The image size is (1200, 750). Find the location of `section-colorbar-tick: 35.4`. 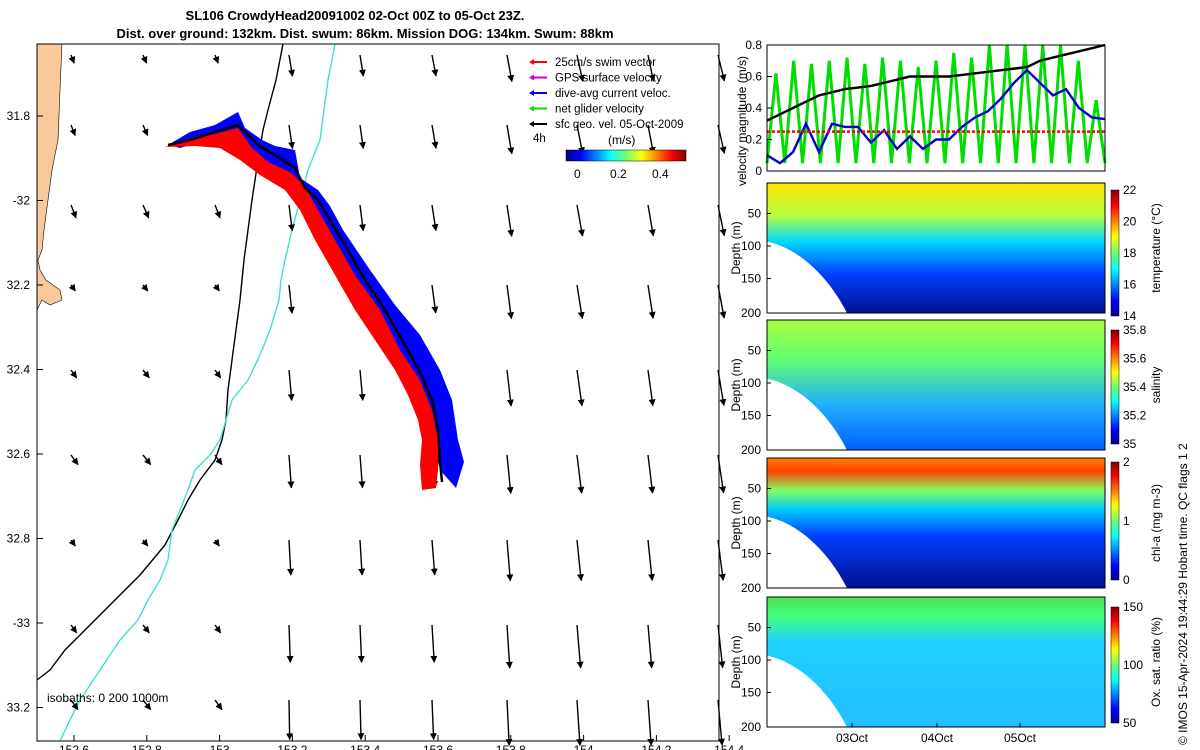

section-colorbar-tick: 35.4 is located at coordinates (1135, 387).